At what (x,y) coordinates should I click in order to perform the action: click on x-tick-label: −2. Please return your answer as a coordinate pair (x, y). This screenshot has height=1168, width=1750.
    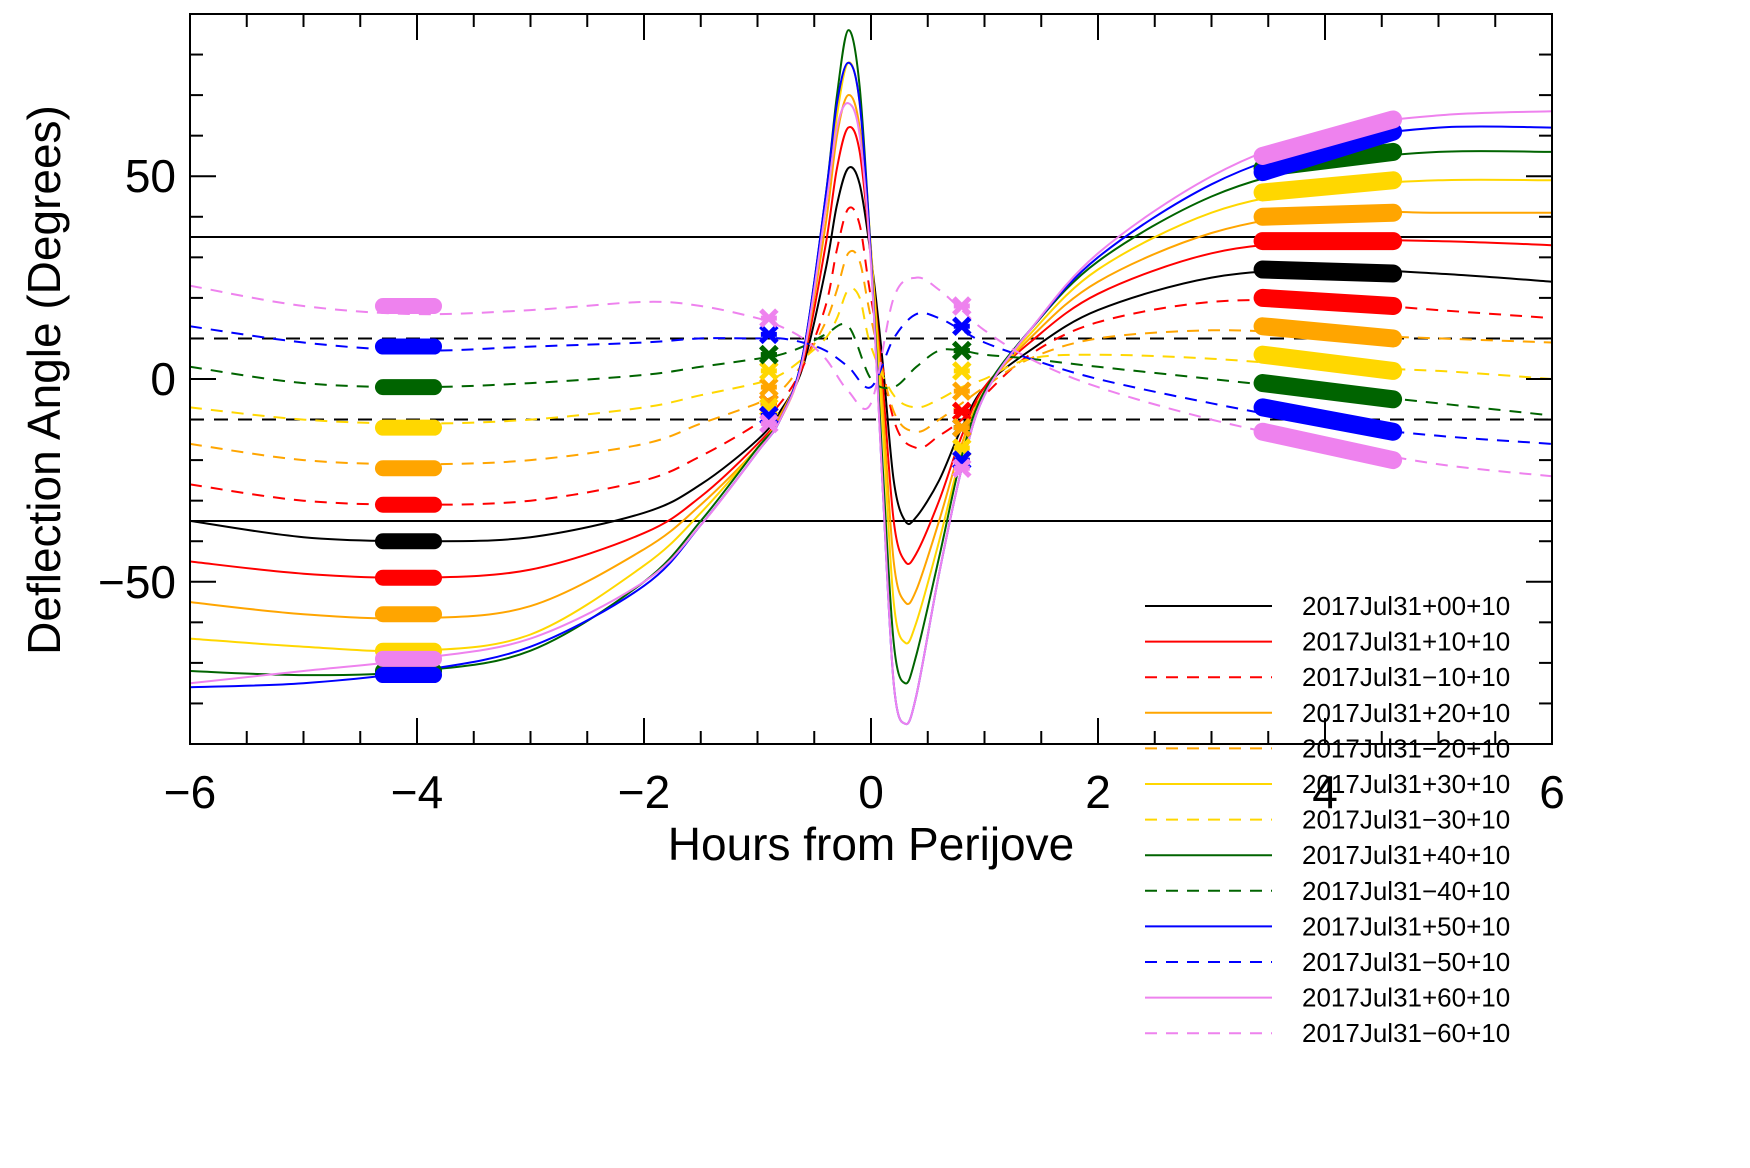
    Looking at the image, I should click on (644, 792).